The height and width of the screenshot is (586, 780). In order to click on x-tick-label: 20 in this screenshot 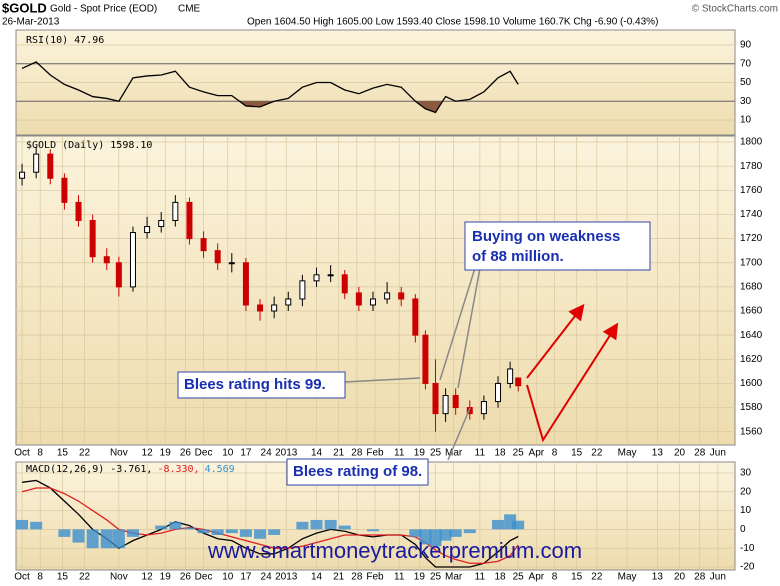, I will do `click(680, 577)`.